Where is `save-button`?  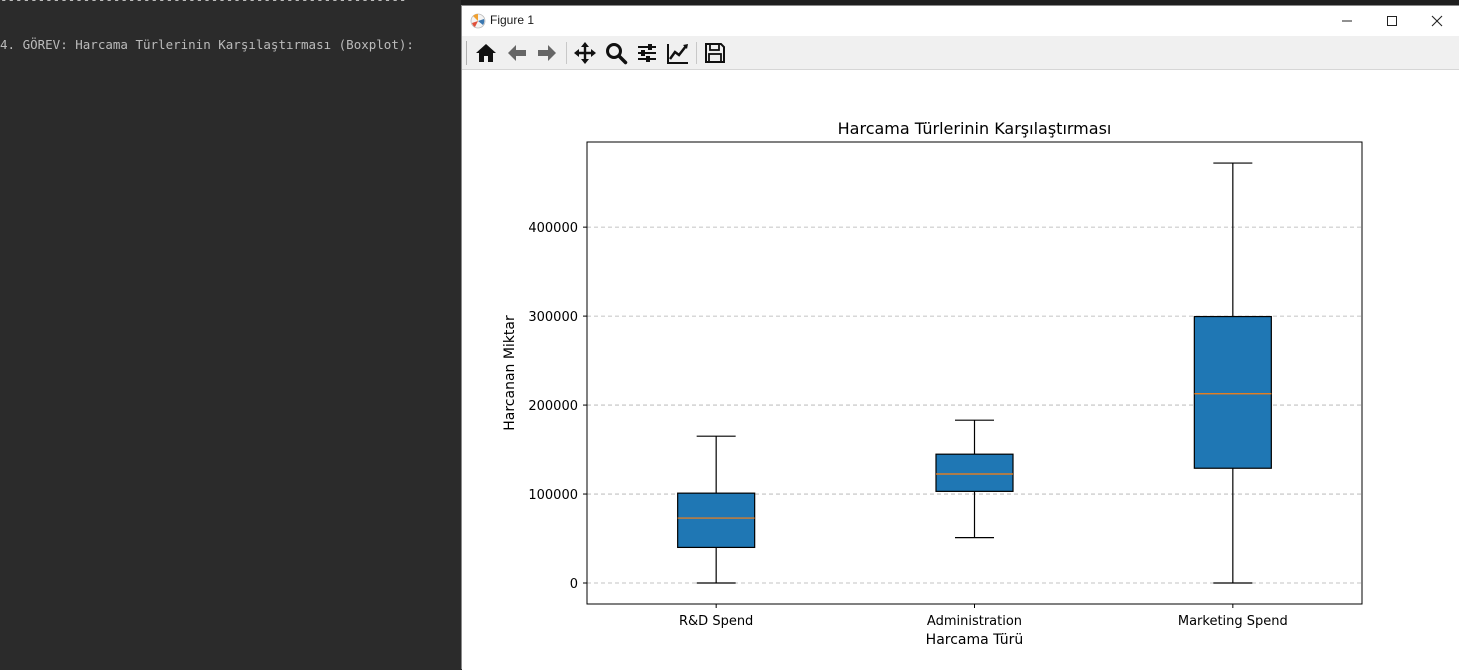 save-button is located at coordinates (715, 53).